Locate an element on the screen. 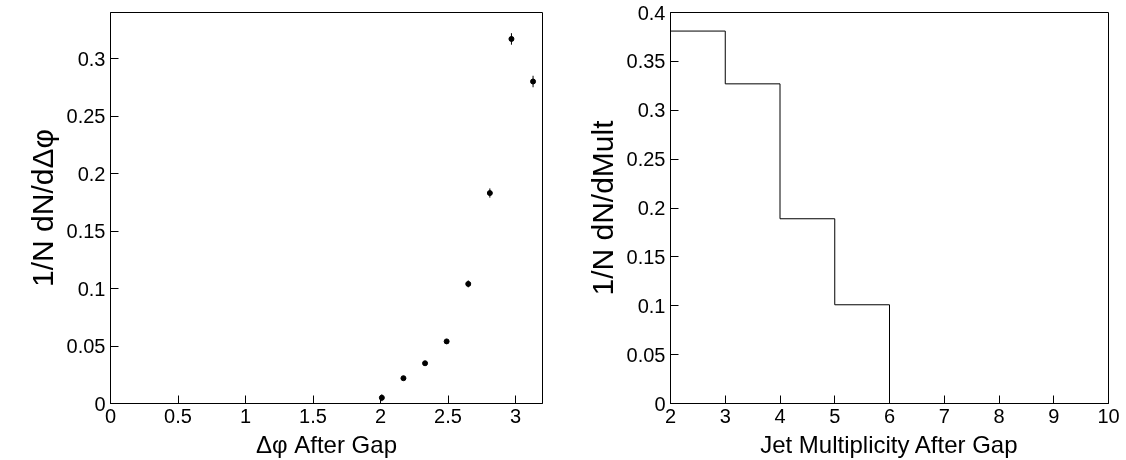 The image size is (1126, 460). y-axis-title: 1/N dN/dMult is located at coordinates (602, 207).